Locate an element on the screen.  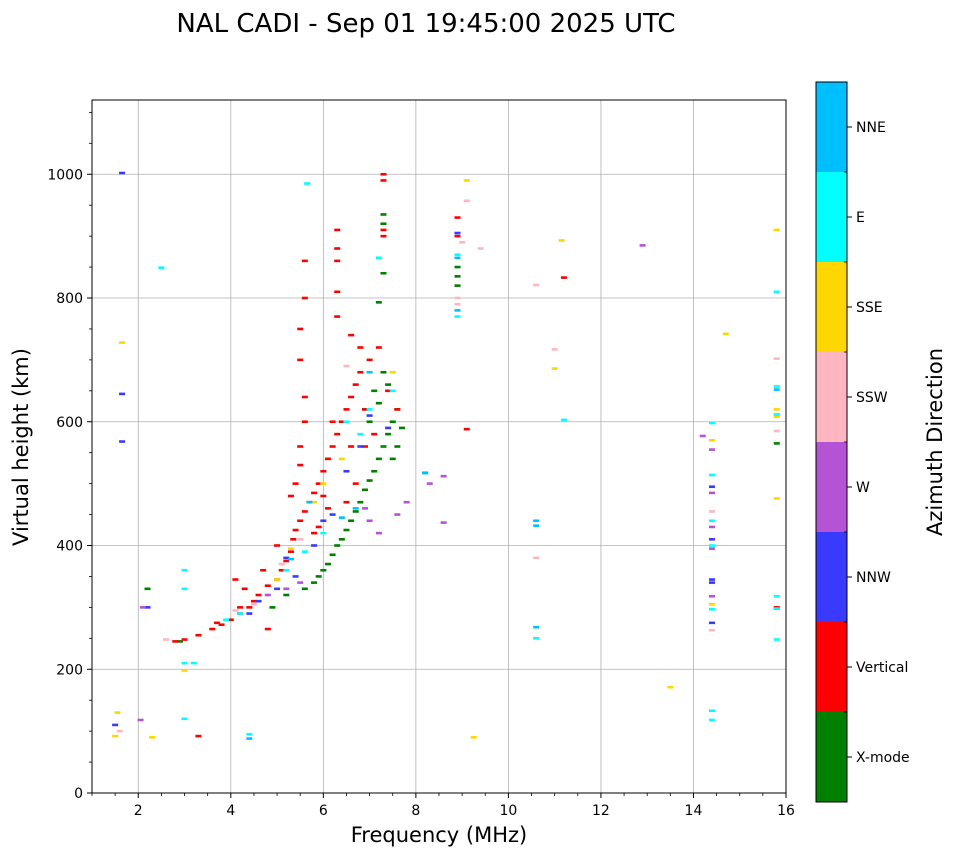
chart-title: NAL CADI - Sep 01 19:45:00 2025 UTC is located at coordinates (425, 24).